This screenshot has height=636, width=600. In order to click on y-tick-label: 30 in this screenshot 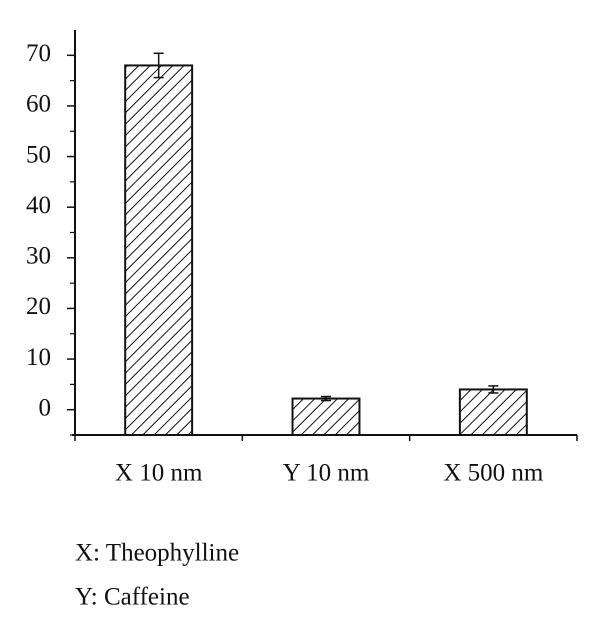, I will do `click(38, 256)`.